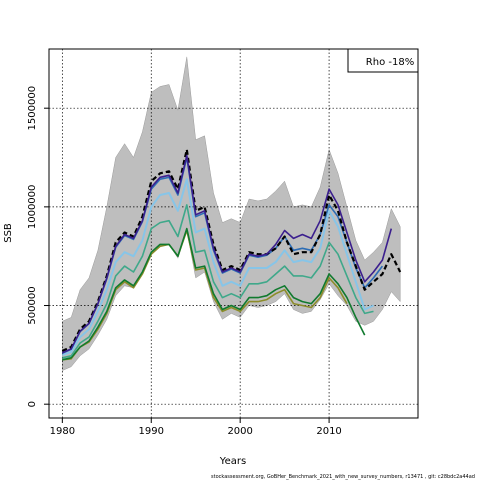 This screenshot has width=480, height=480. I want to click on x-tick-label: 1980, so click(62, 431).